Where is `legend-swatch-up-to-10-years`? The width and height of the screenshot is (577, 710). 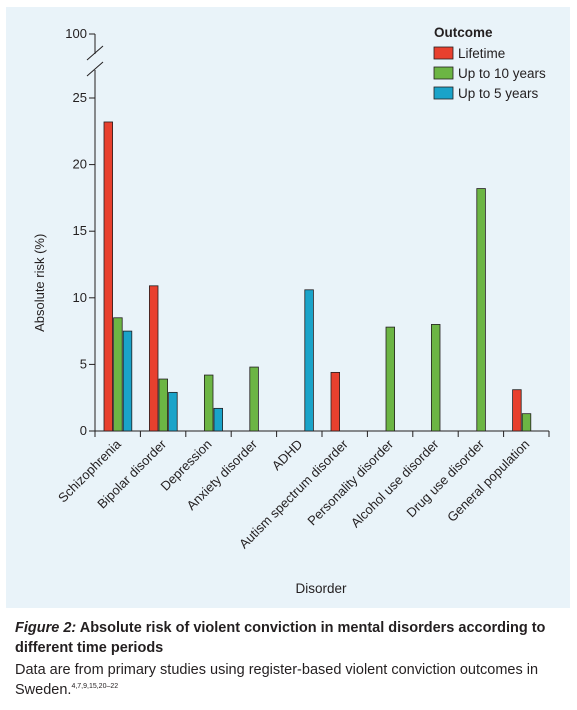
legend-swatch-up-to-10-years is located at coordinates (443, 73).